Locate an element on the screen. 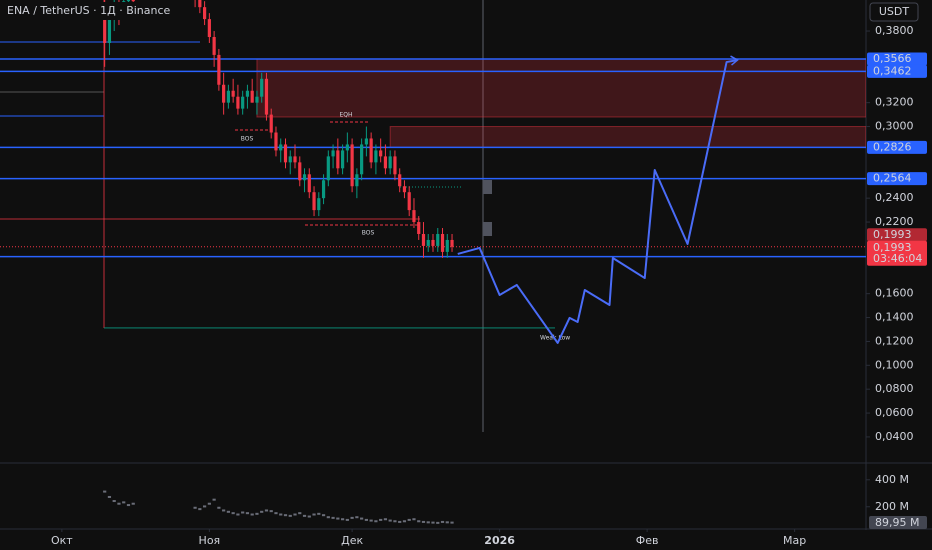 The height and width of the screenshot is (550, 932). currency: USDT is located at coordinates (894, 11).